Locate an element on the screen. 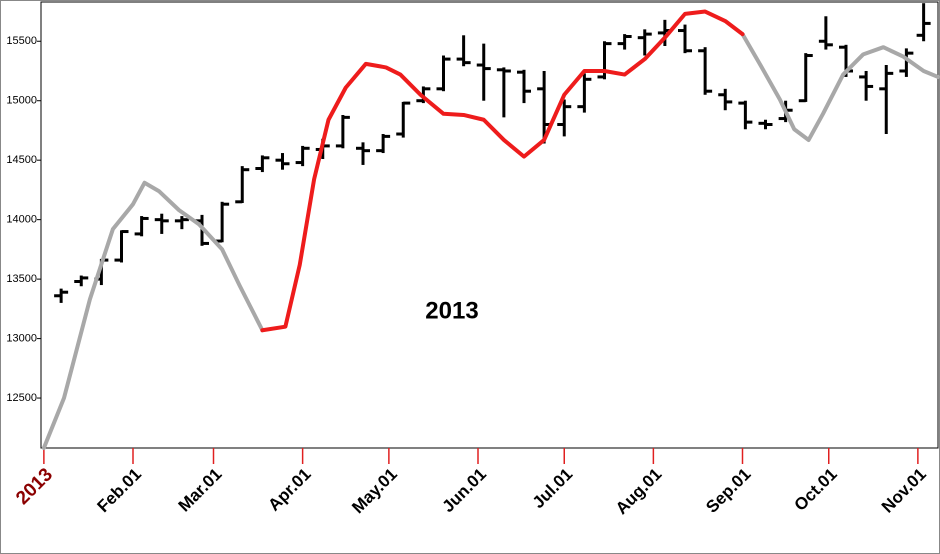 The image size is (940, 554). y-tick-label: 15000 is located at coordinates (21, 101).